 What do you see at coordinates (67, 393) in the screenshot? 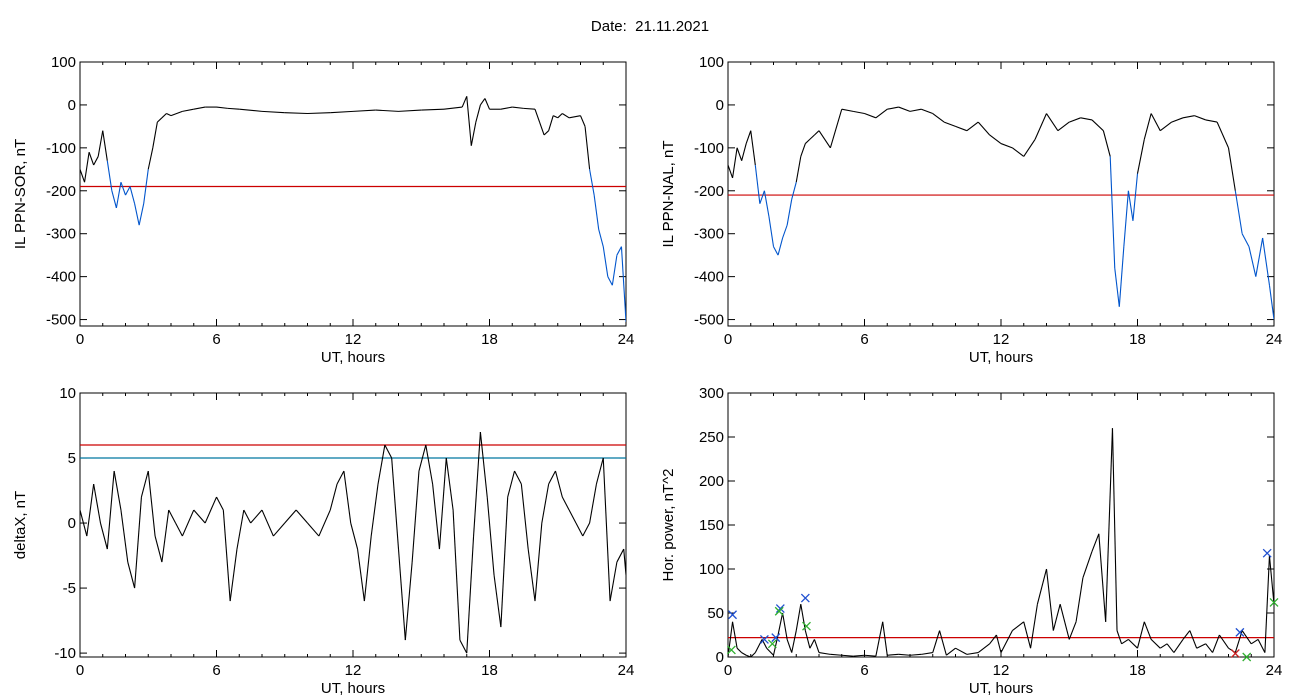
I see `y-tick-label: 10` at bounding box center [67, 393].